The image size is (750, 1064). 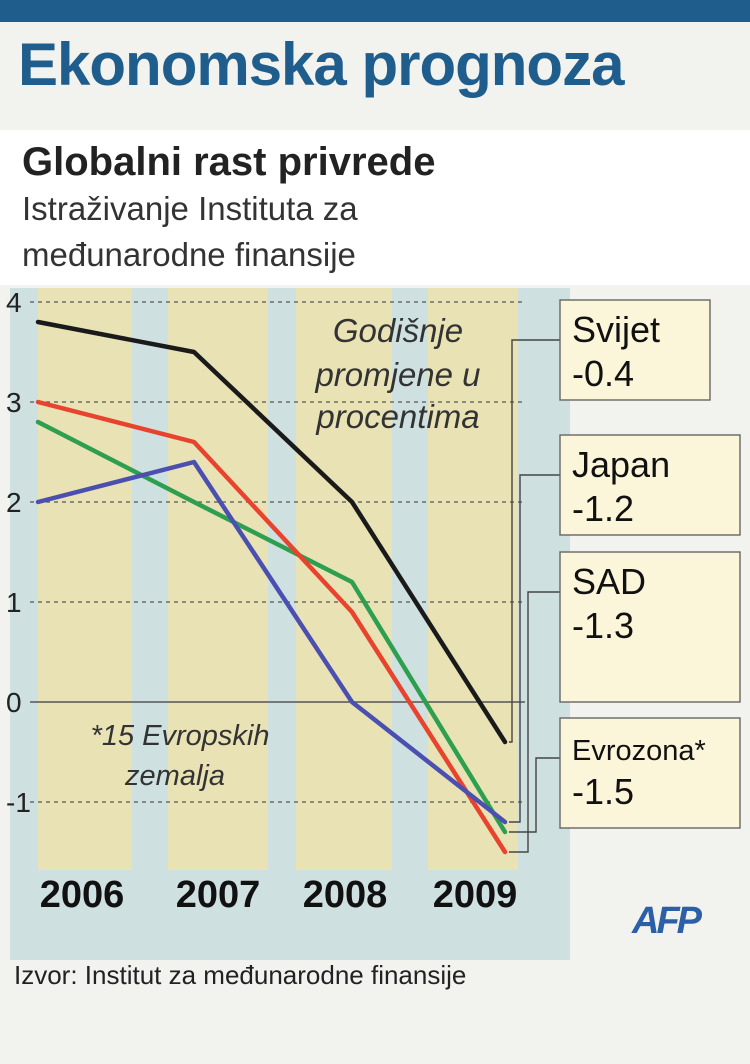 What do you see at coordinates (650, 773) in the screenshot?
I see `label-box-evrozona` at bounding box center [650, 773].